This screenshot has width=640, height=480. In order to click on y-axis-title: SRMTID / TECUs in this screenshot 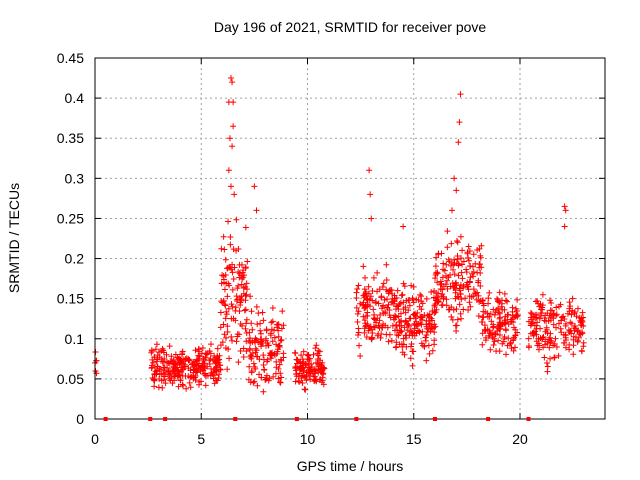, I will do `click(14, 238)`.